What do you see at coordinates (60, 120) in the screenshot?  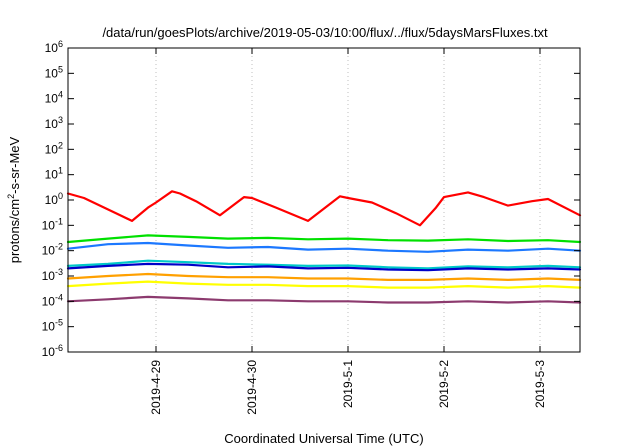 I see `y-tick-exponent: 3` at bounding box center [60, 120].